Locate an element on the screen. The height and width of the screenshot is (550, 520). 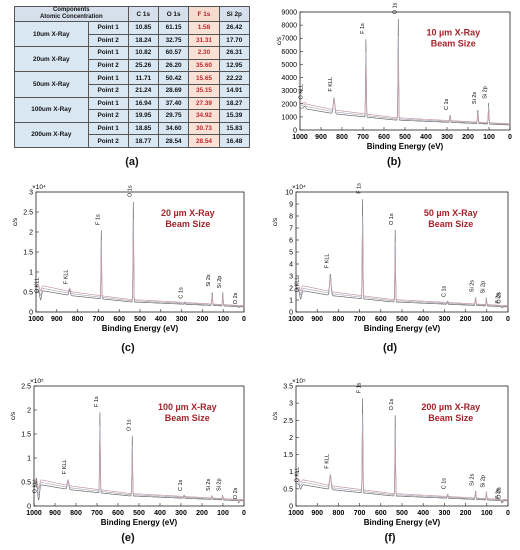
y-tick-label: 2.5 is located at coordinates (28, 213).